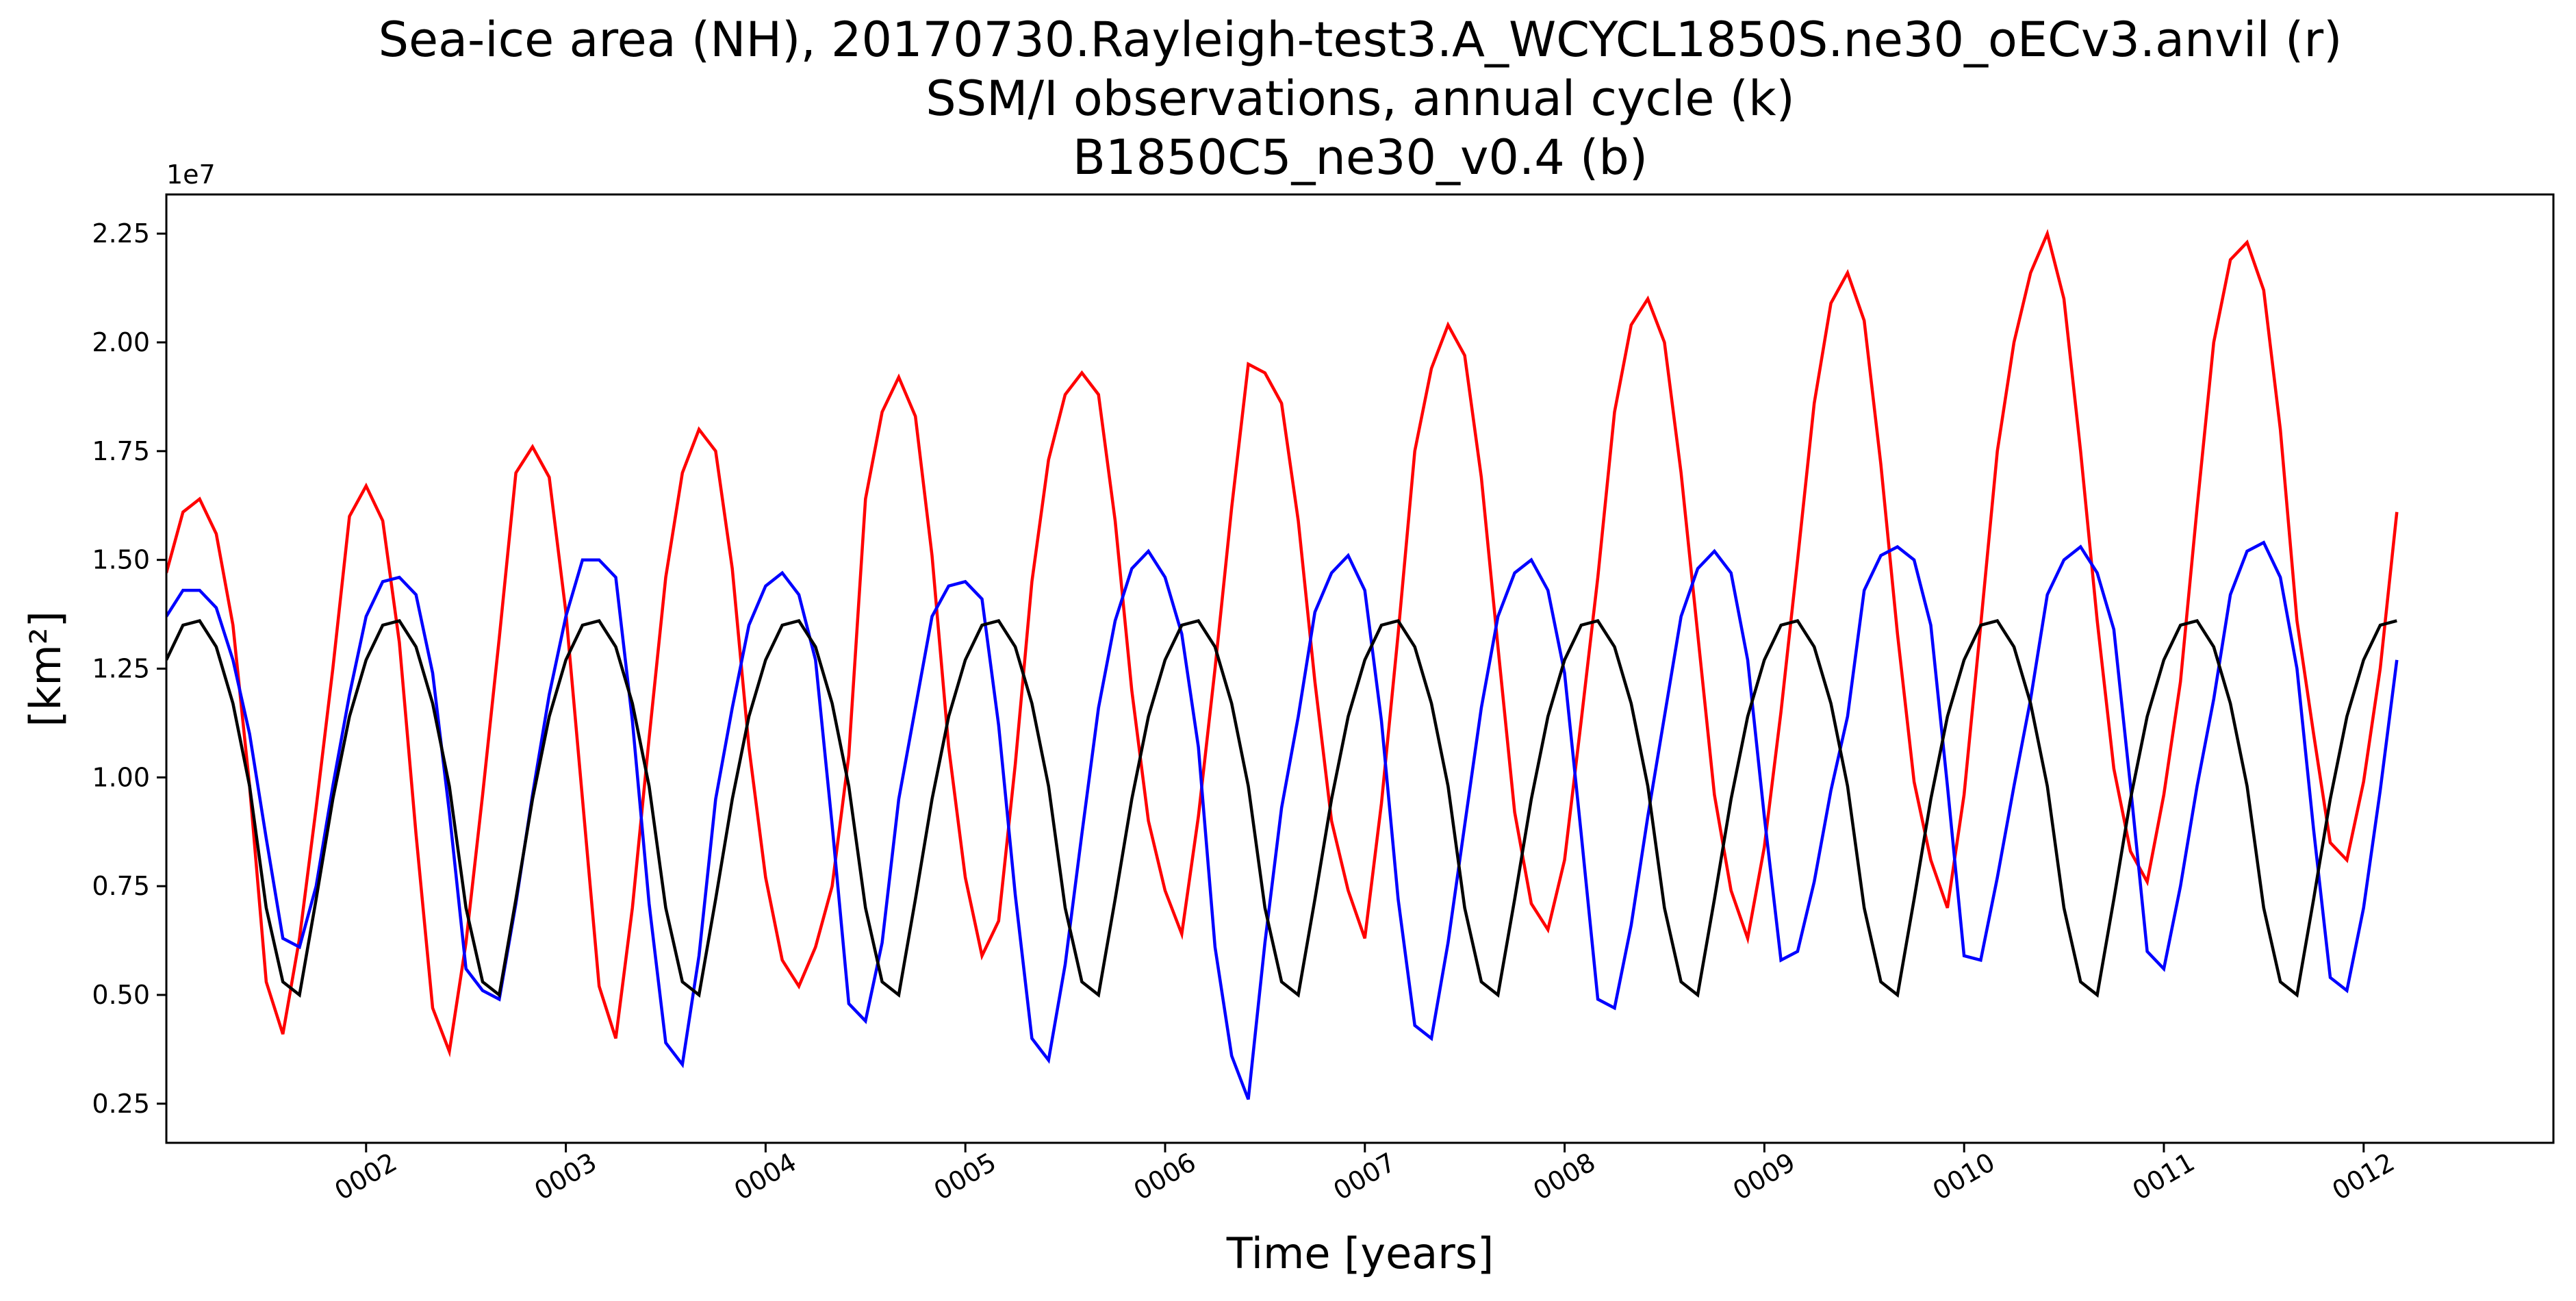 Image resolution: width=2576 pixels, height=1301 pixels. What do you see at coordinates (46, 669) in the screenshot?
I see `y-axis-label: [km²]` at bounding box center [46, 669].